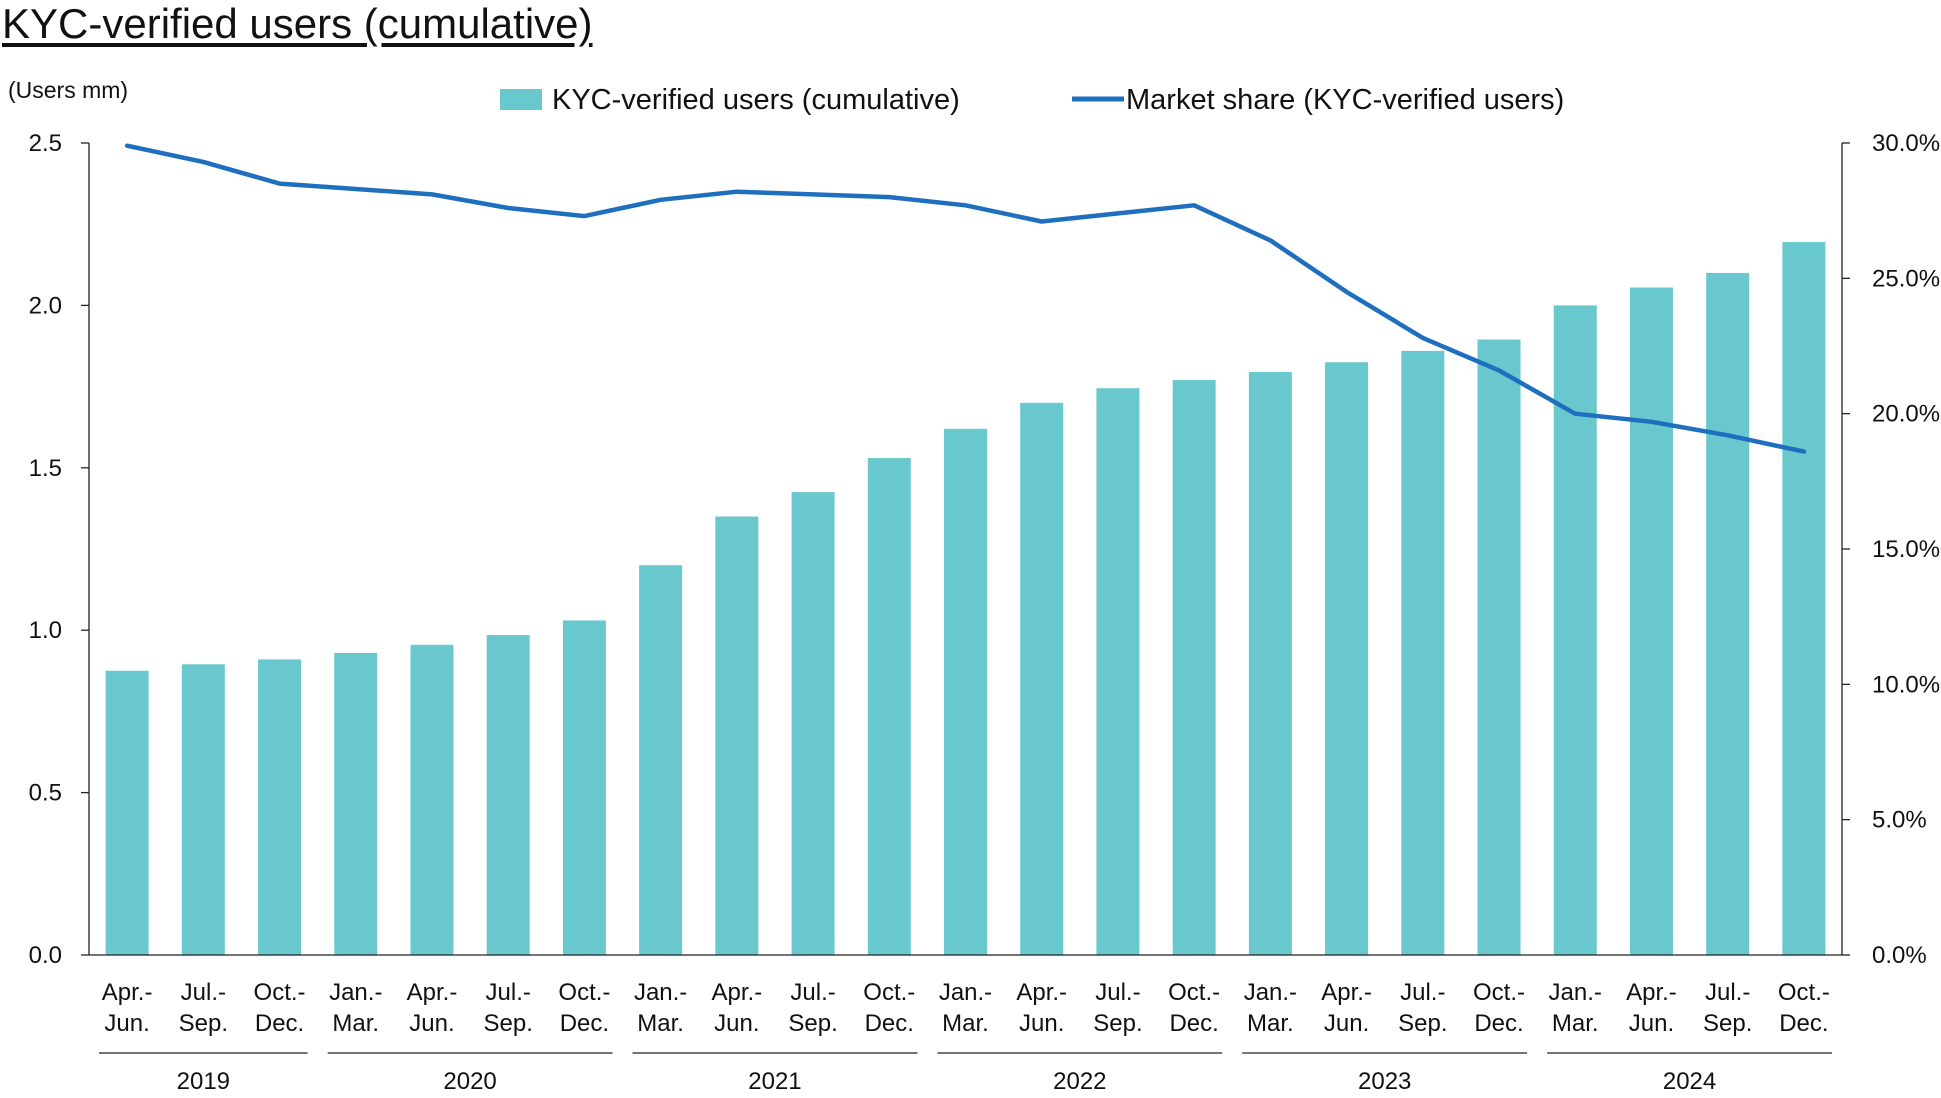 The image size is (1941, 1098). I want to click on year-group-label: 2021, so click(774, 1081).